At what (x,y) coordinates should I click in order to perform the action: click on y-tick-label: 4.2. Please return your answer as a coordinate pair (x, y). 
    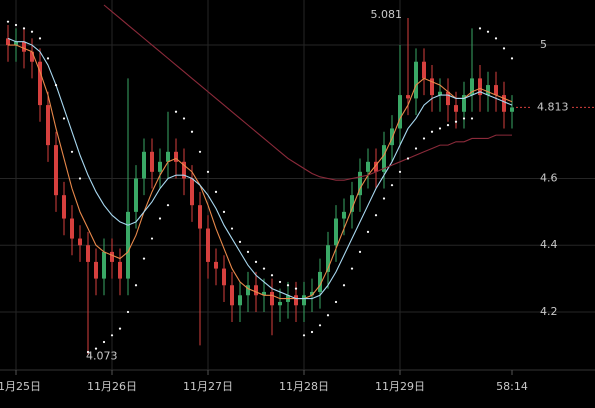
    Looking at the image, I should click on (549, 311).